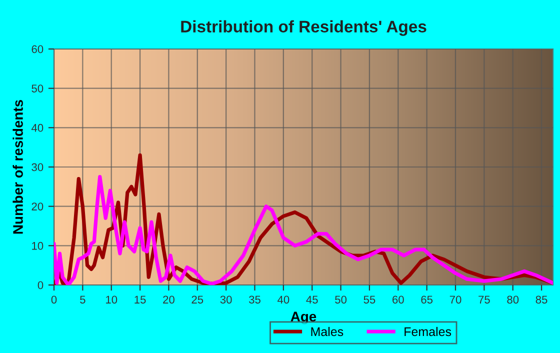 This screenshot has height=353, width=560. Describe the element at coordinates (341, 300) in the screenshot. I see `x-tick-label: 50` at that location.